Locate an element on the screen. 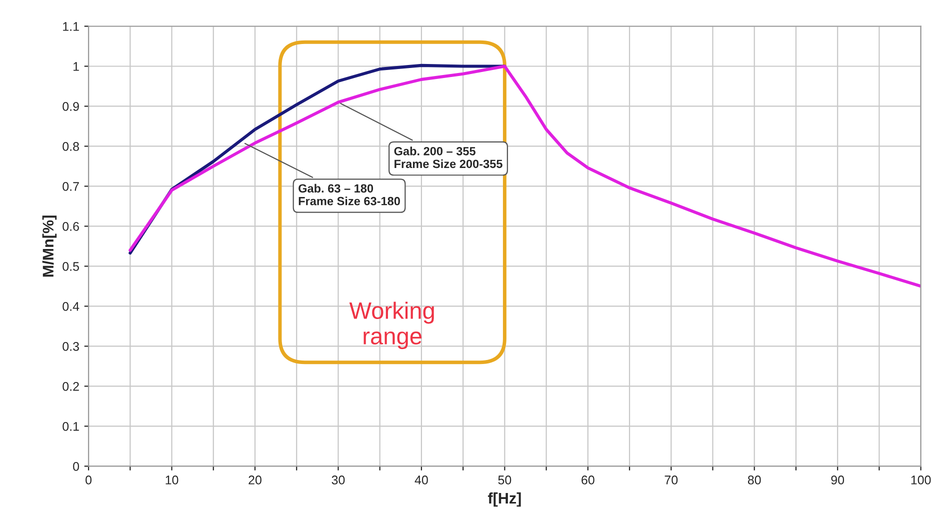 The width and height of the screenshot is (932, 525). x-tick-label: 0 is located at coordinates (89, 480).